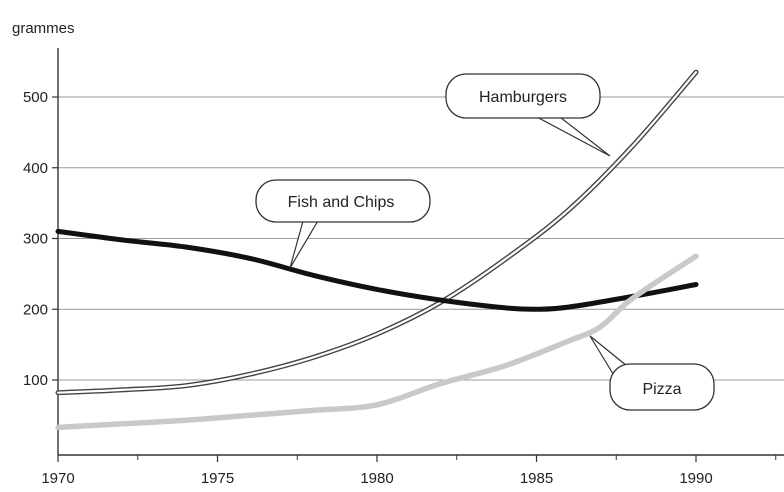  I want to click on legend-label-hamburgers: Hamburgers, so click(523, 97).